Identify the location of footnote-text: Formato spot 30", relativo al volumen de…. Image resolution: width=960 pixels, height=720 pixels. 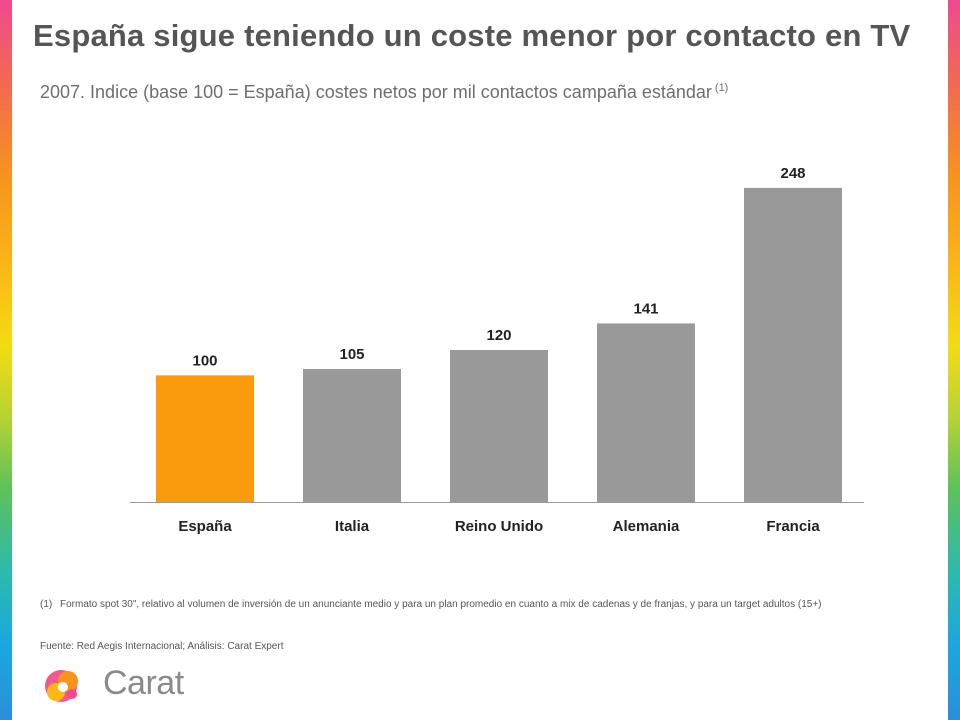
(441, 604).